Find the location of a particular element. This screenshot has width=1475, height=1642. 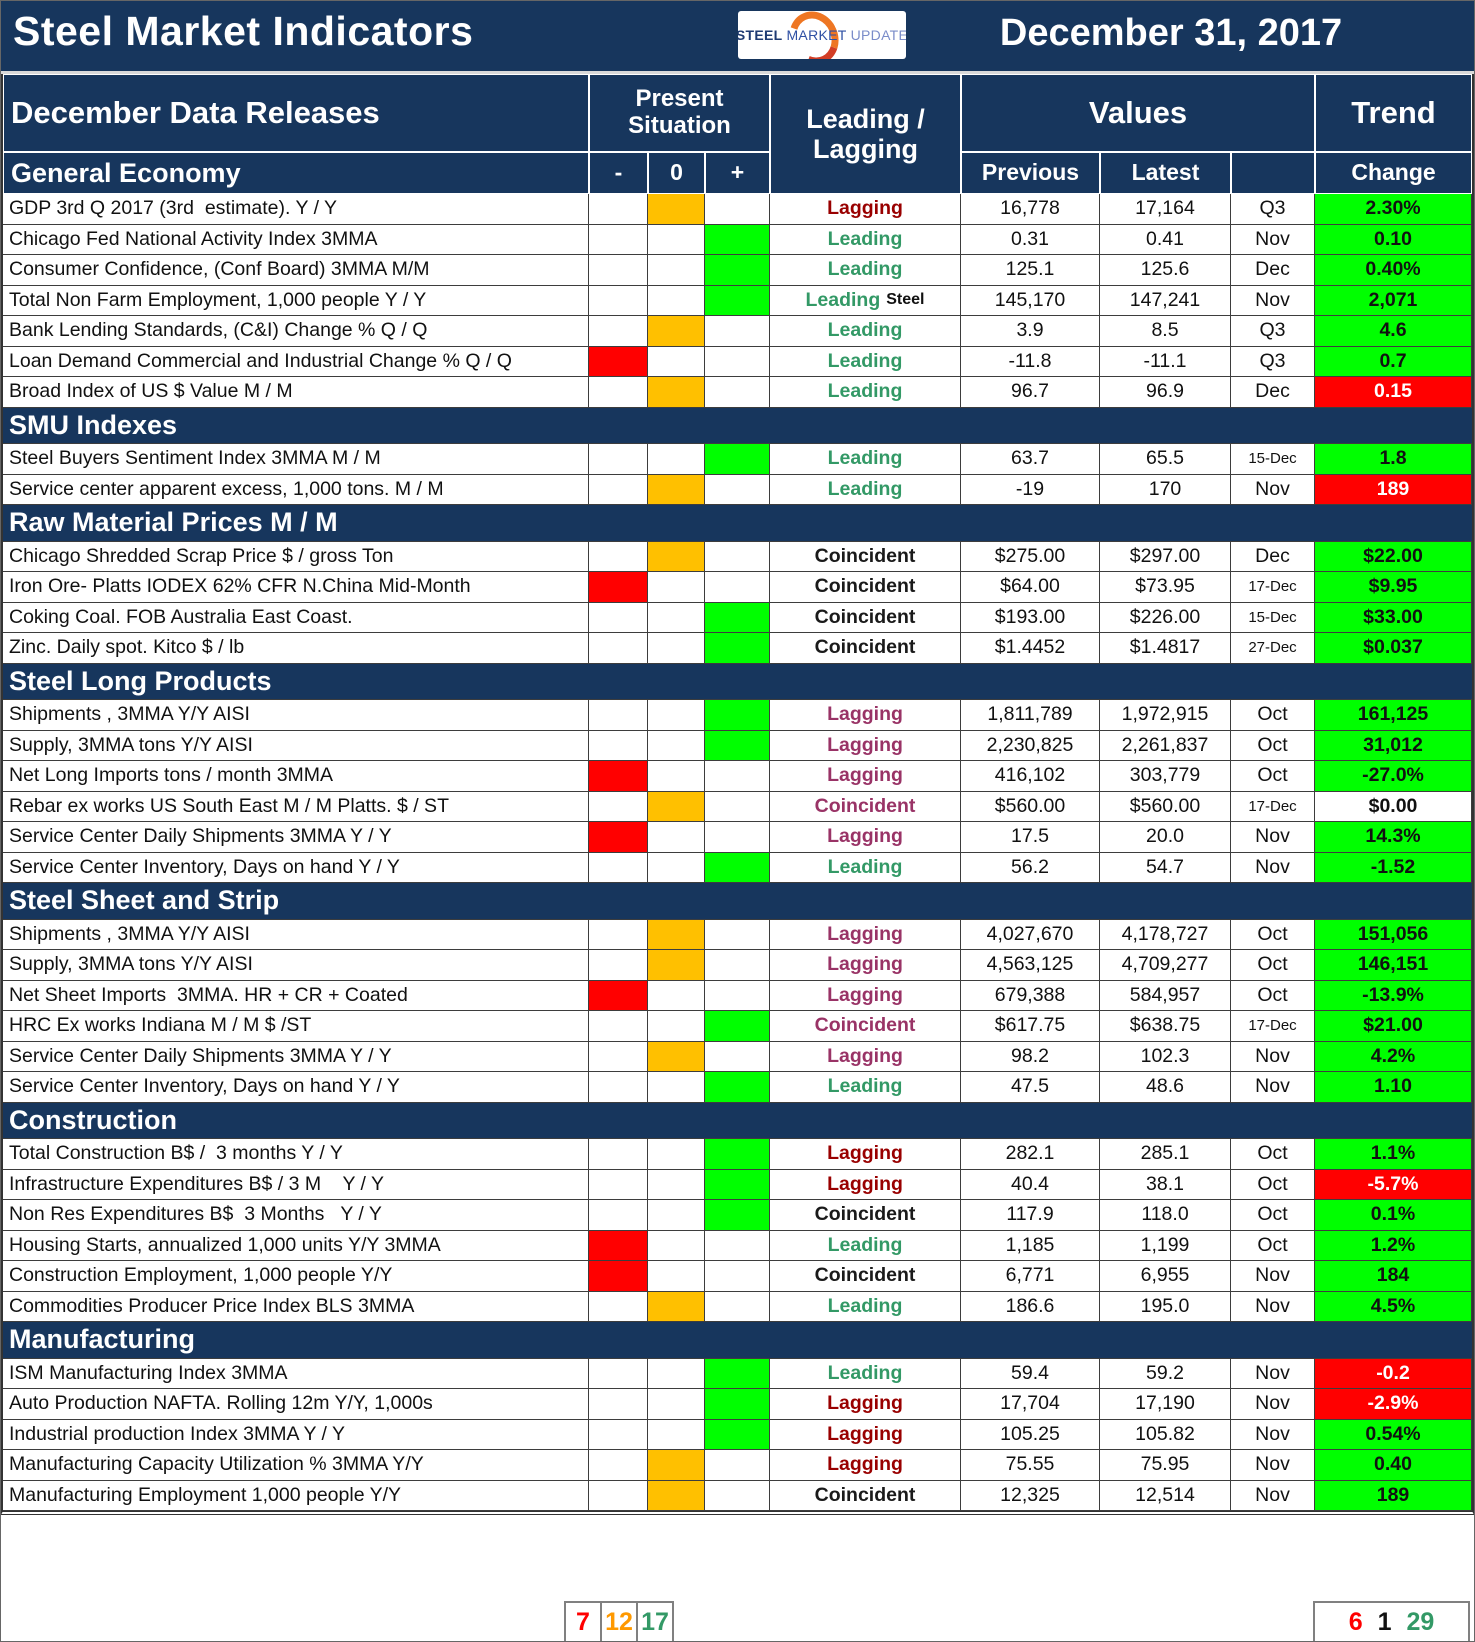

col-header-plus: + is located at coordinates (737, 173).